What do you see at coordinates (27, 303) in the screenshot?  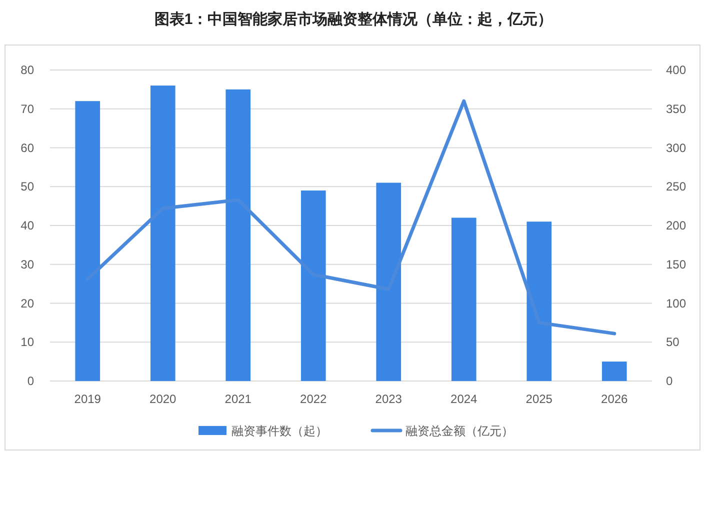 I see `y-tick-label: 20` at bounding box center [27, 303].